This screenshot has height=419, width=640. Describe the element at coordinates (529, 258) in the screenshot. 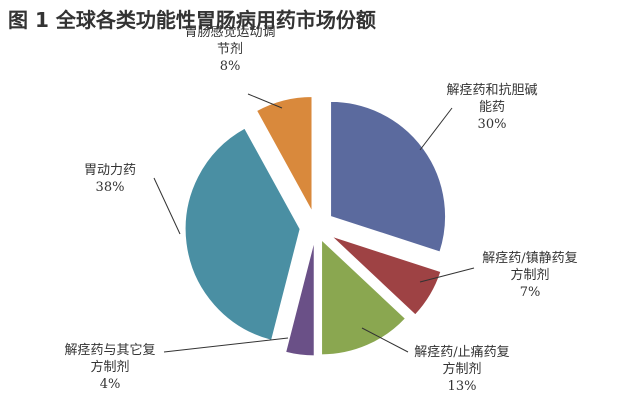

I see `slice-label-2-line-1: 解痉药/镇静药复` at that location.